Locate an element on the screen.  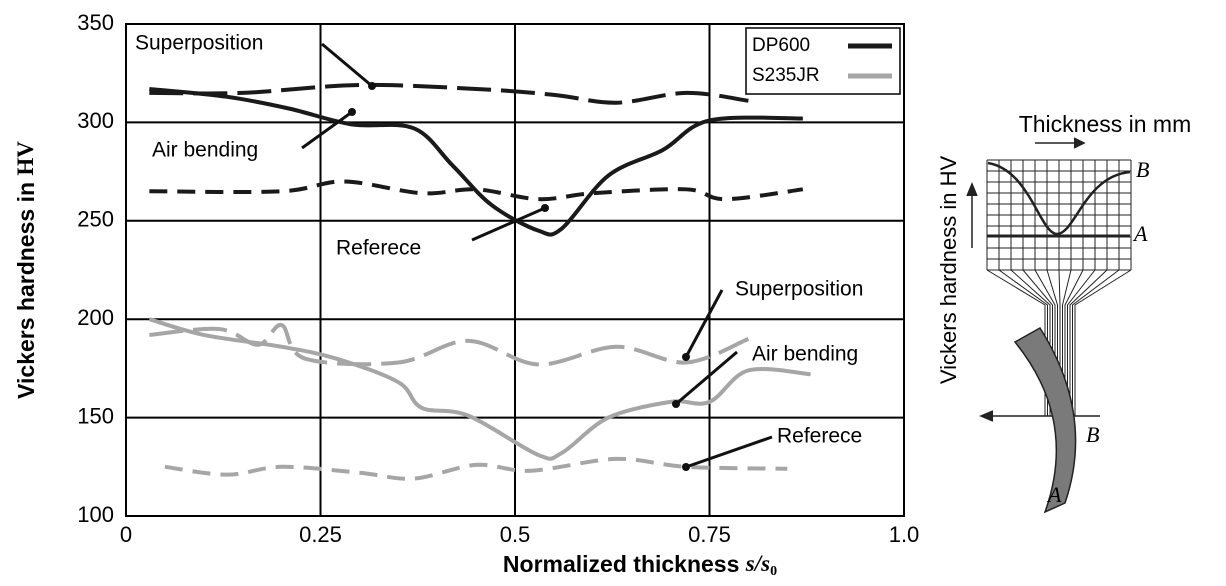
x-axis-title-text: Normalized thickness is located at coordinates (621, 564).